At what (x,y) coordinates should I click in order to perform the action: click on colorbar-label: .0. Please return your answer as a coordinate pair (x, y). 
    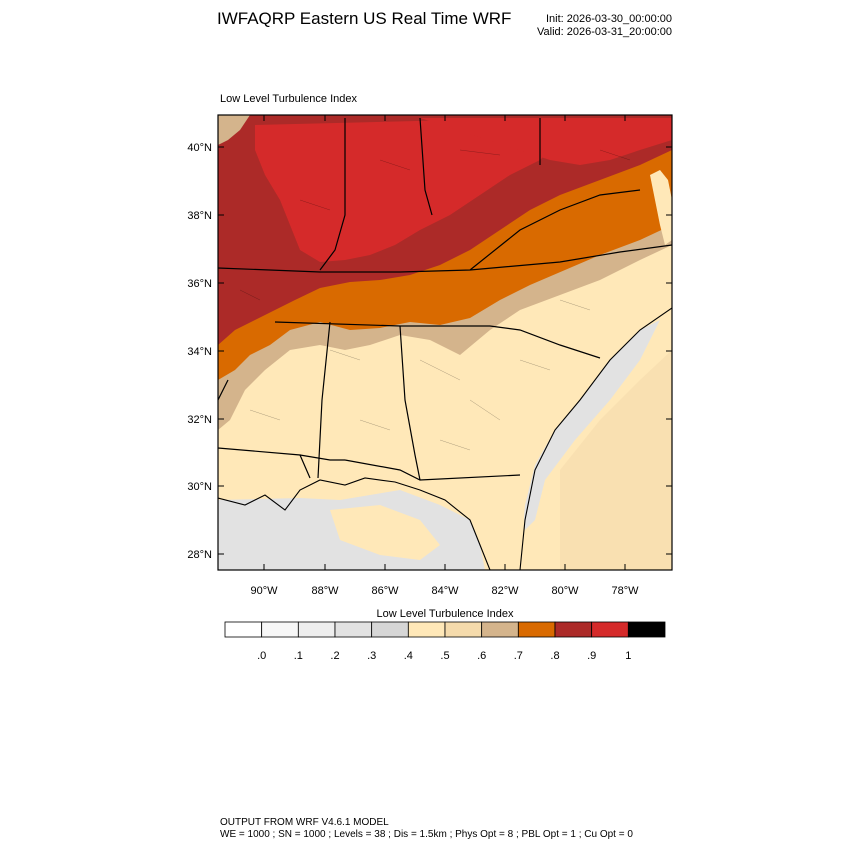
    Looking at the image, I should click on (261, 656).